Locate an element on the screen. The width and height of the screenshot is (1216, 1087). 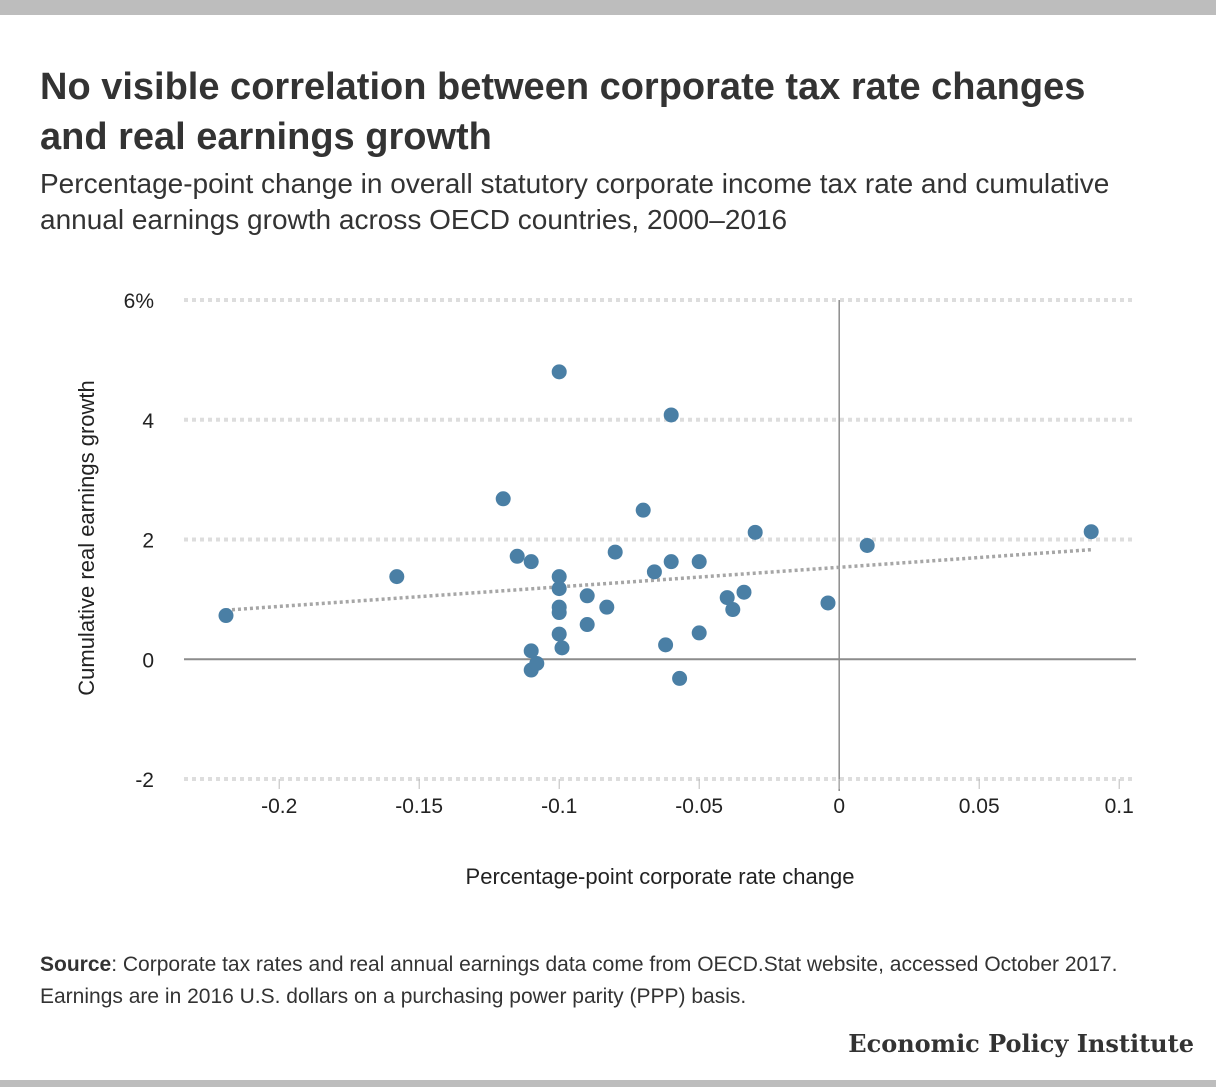
trendline is located at coordinates (658, 579).